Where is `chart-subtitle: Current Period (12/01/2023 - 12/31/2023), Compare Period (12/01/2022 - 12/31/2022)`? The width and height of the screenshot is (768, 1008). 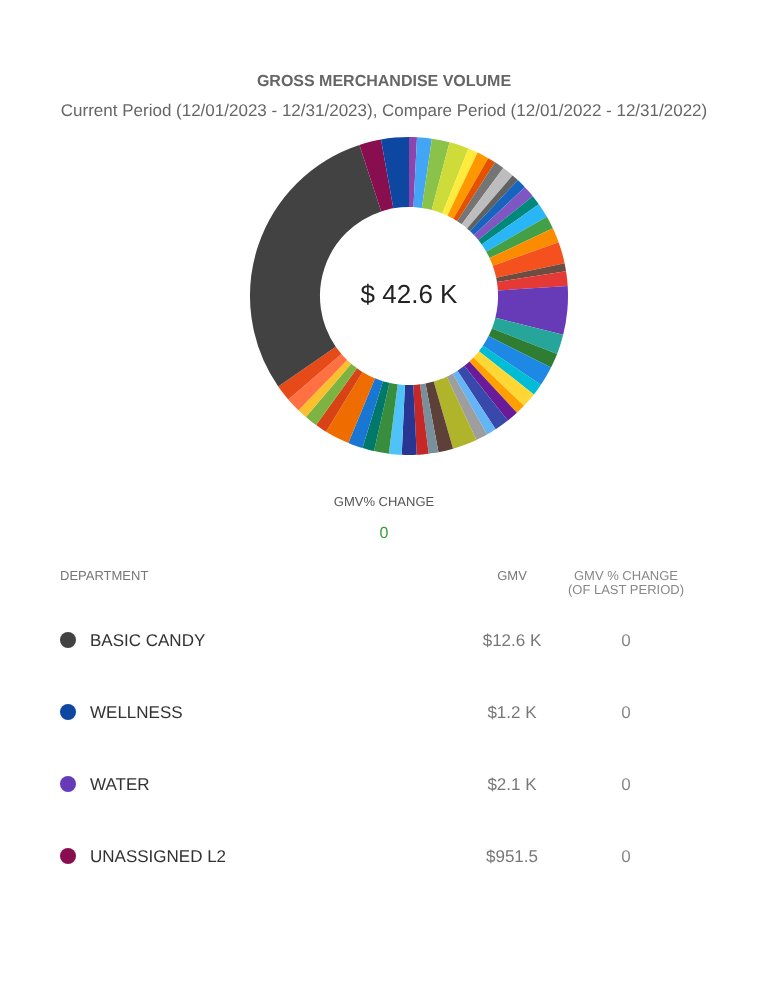 chart-subtitle: Current Period (12/01/2023 - 12/31/2023), Compare Period (12/01/2022 - 12/31/2022) is located at coordinates (384, 110).